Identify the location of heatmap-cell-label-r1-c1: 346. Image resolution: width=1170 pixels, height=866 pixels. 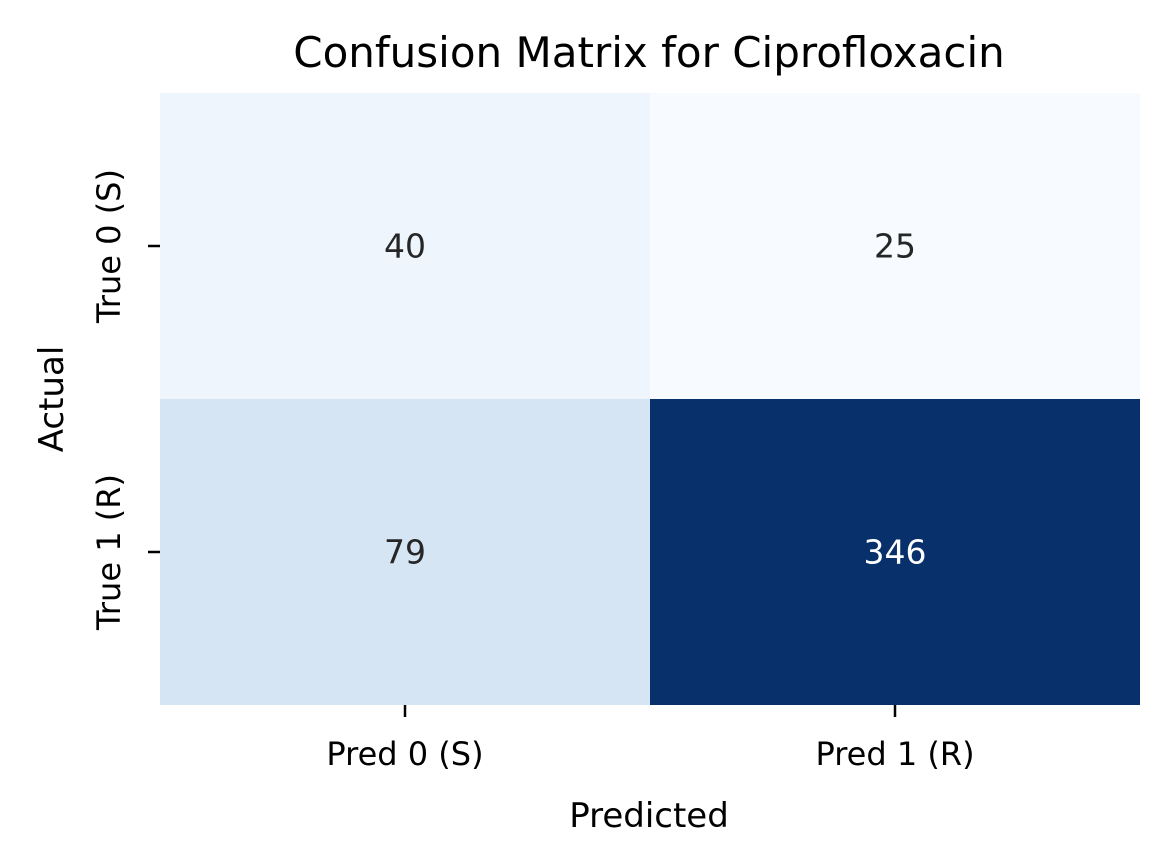
(895, 552).